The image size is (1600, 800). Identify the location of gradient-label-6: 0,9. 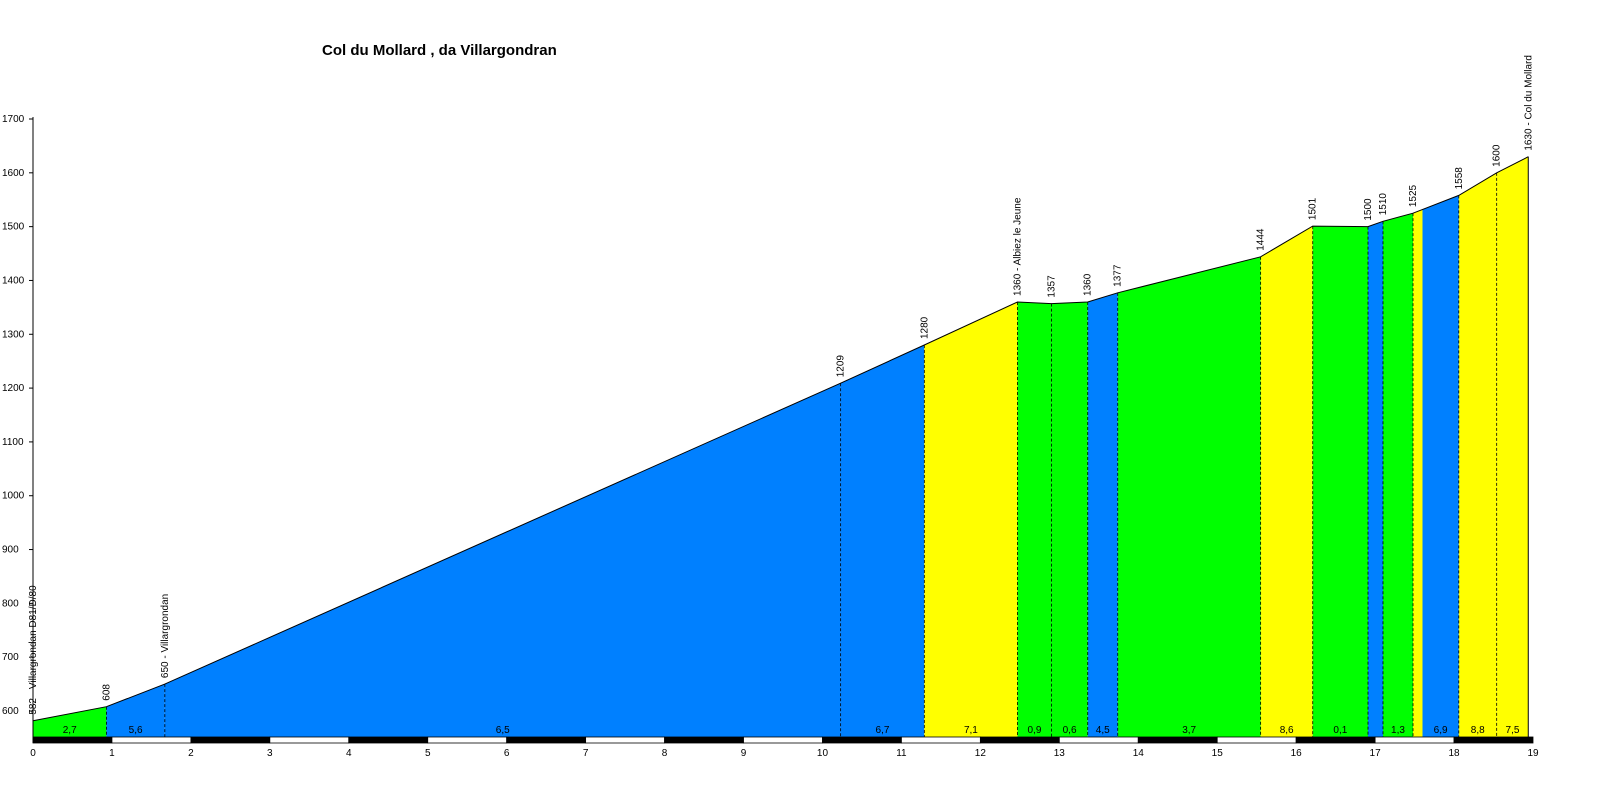
(1034, 730).